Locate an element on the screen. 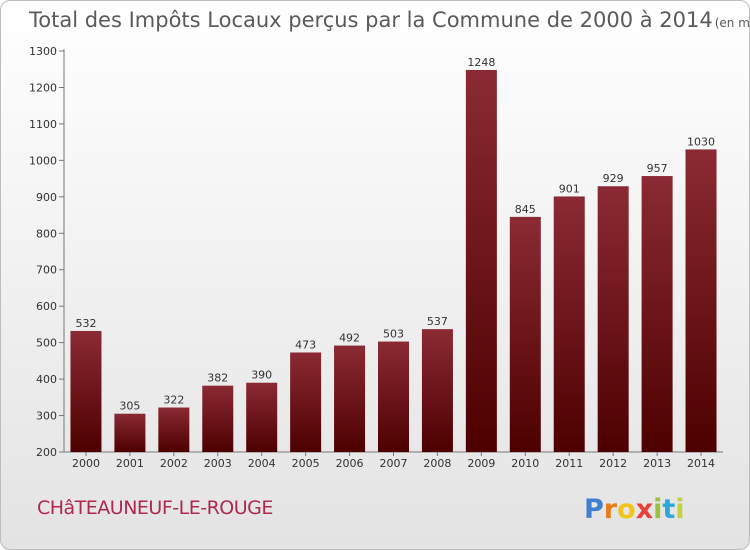 Image resolution: width=750 pixels, height=550 pixels. x-tick-label: 2009 is located at coordinates (481, 463).